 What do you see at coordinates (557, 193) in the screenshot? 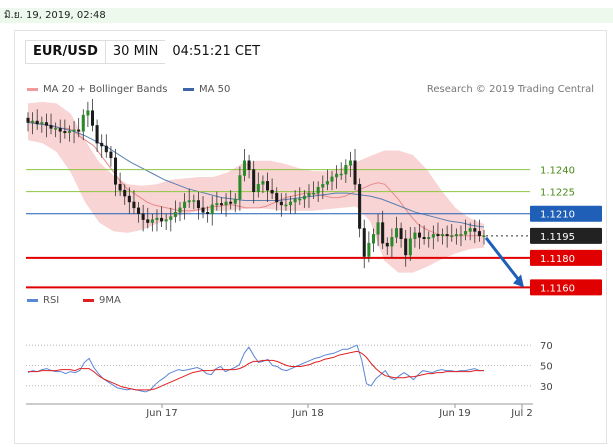
I see `level-label-1-1225: 1.1225` at bounding box center [557, 193].